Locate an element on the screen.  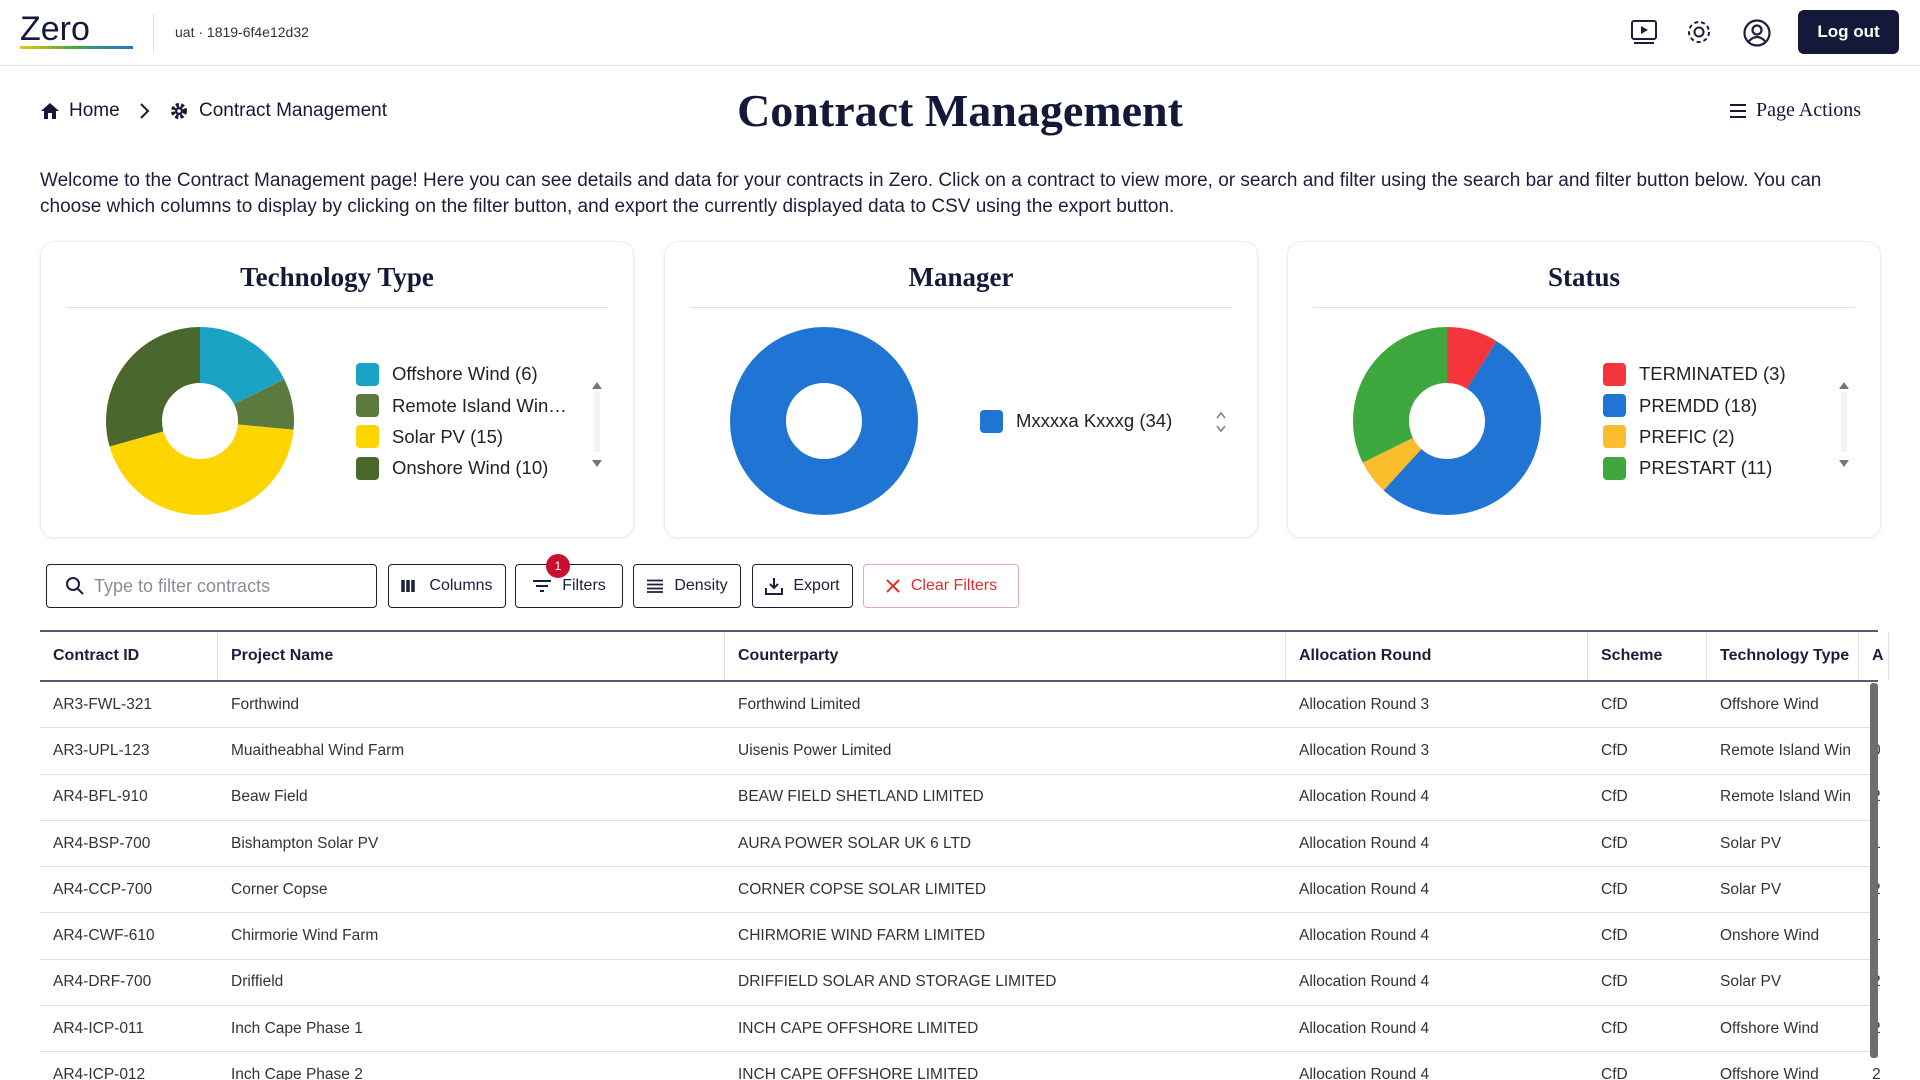
chart-title: Status is located at coordinates (1584, 277).